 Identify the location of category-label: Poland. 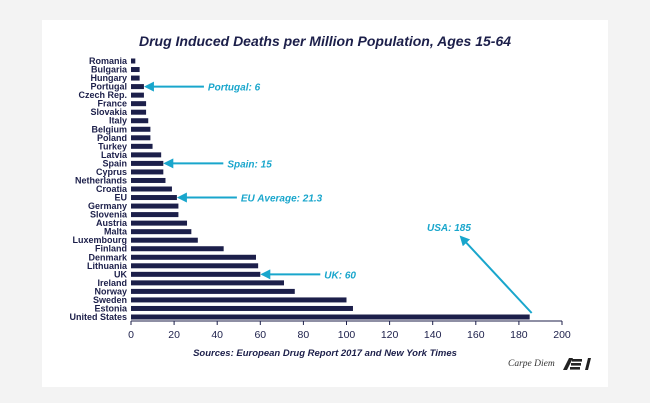
(112, 138).